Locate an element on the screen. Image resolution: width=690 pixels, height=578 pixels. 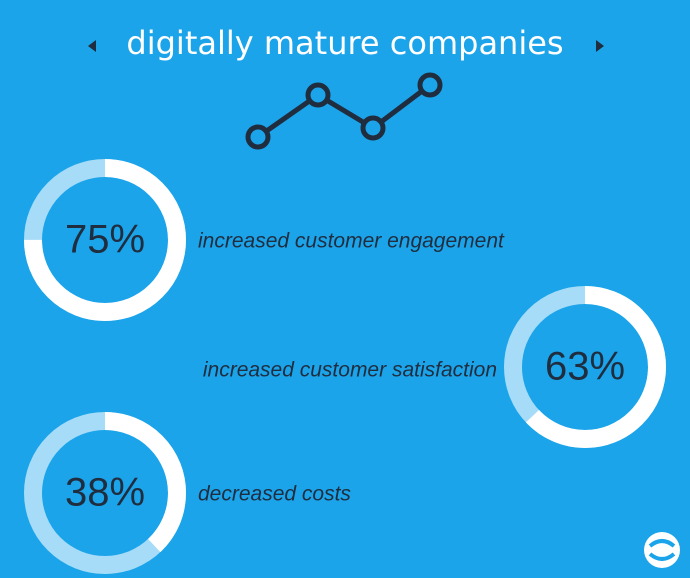
line-icon is located at coordinates (344, 111).